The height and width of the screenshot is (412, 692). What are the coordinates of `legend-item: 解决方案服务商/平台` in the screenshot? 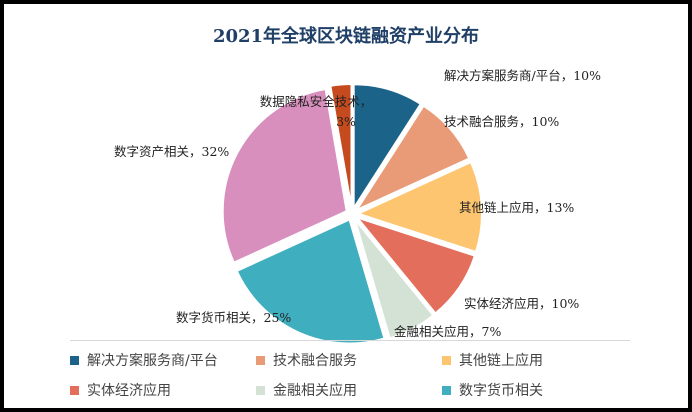 It's located at (144, 360).